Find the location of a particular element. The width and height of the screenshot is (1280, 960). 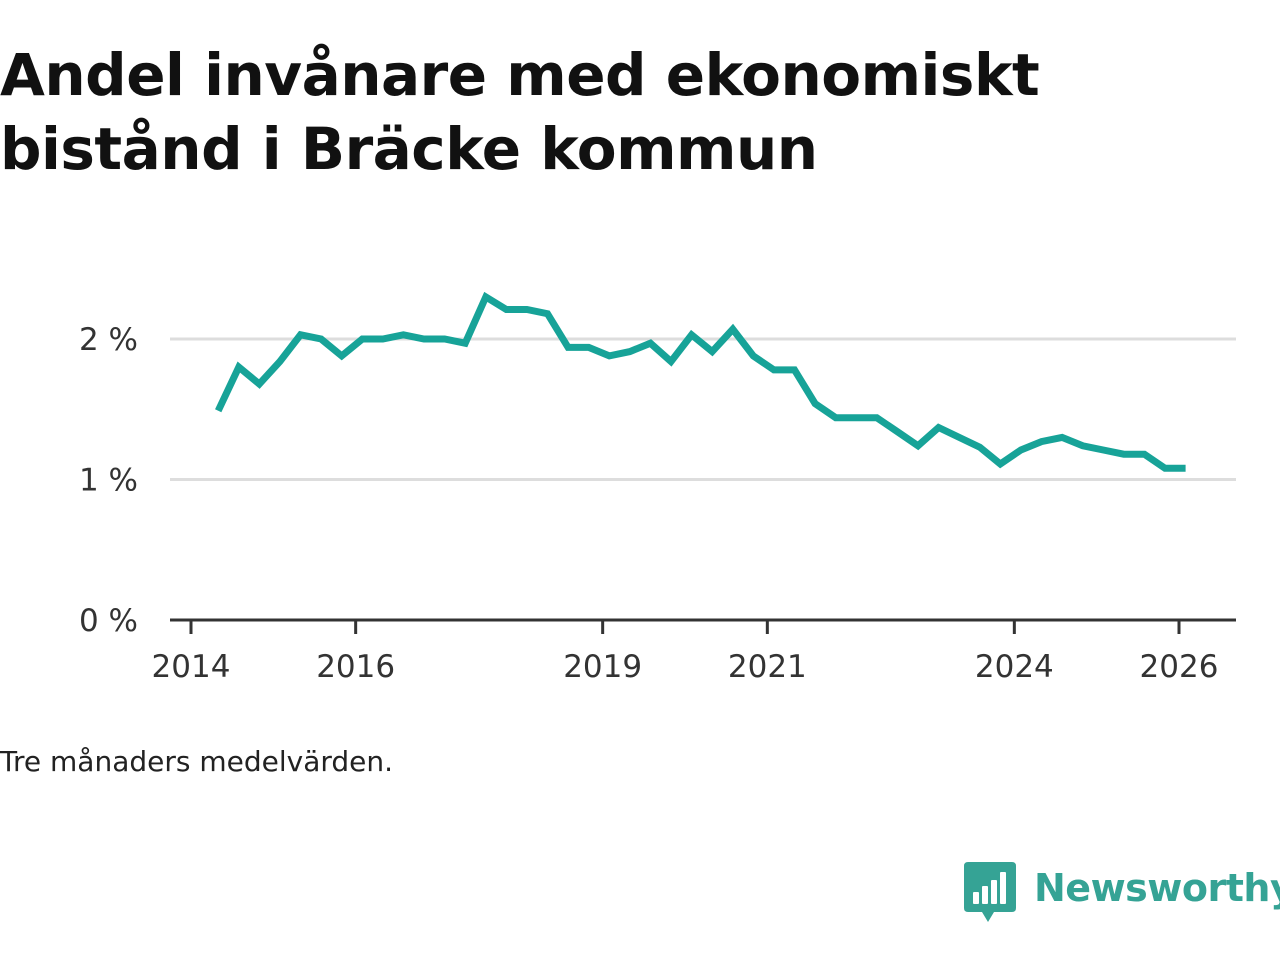

brand-logo: Newsworthy is located at coordinates (1122, 897).